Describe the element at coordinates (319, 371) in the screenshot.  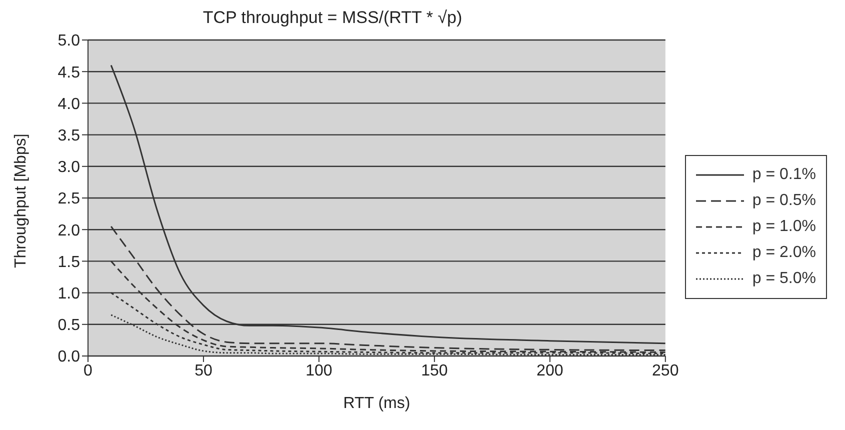
I see `x-tick-label: 100` at that location.